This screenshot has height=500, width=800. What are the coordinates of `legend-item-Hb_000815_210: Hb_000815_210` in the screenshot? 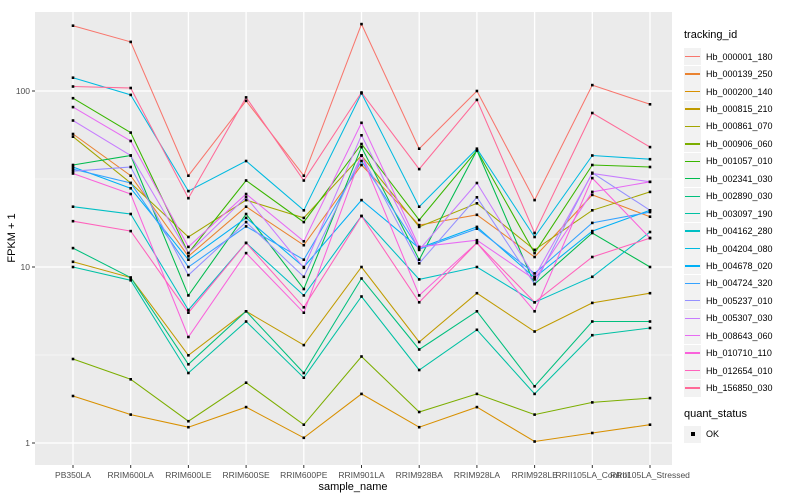 It's located at (741, 109).